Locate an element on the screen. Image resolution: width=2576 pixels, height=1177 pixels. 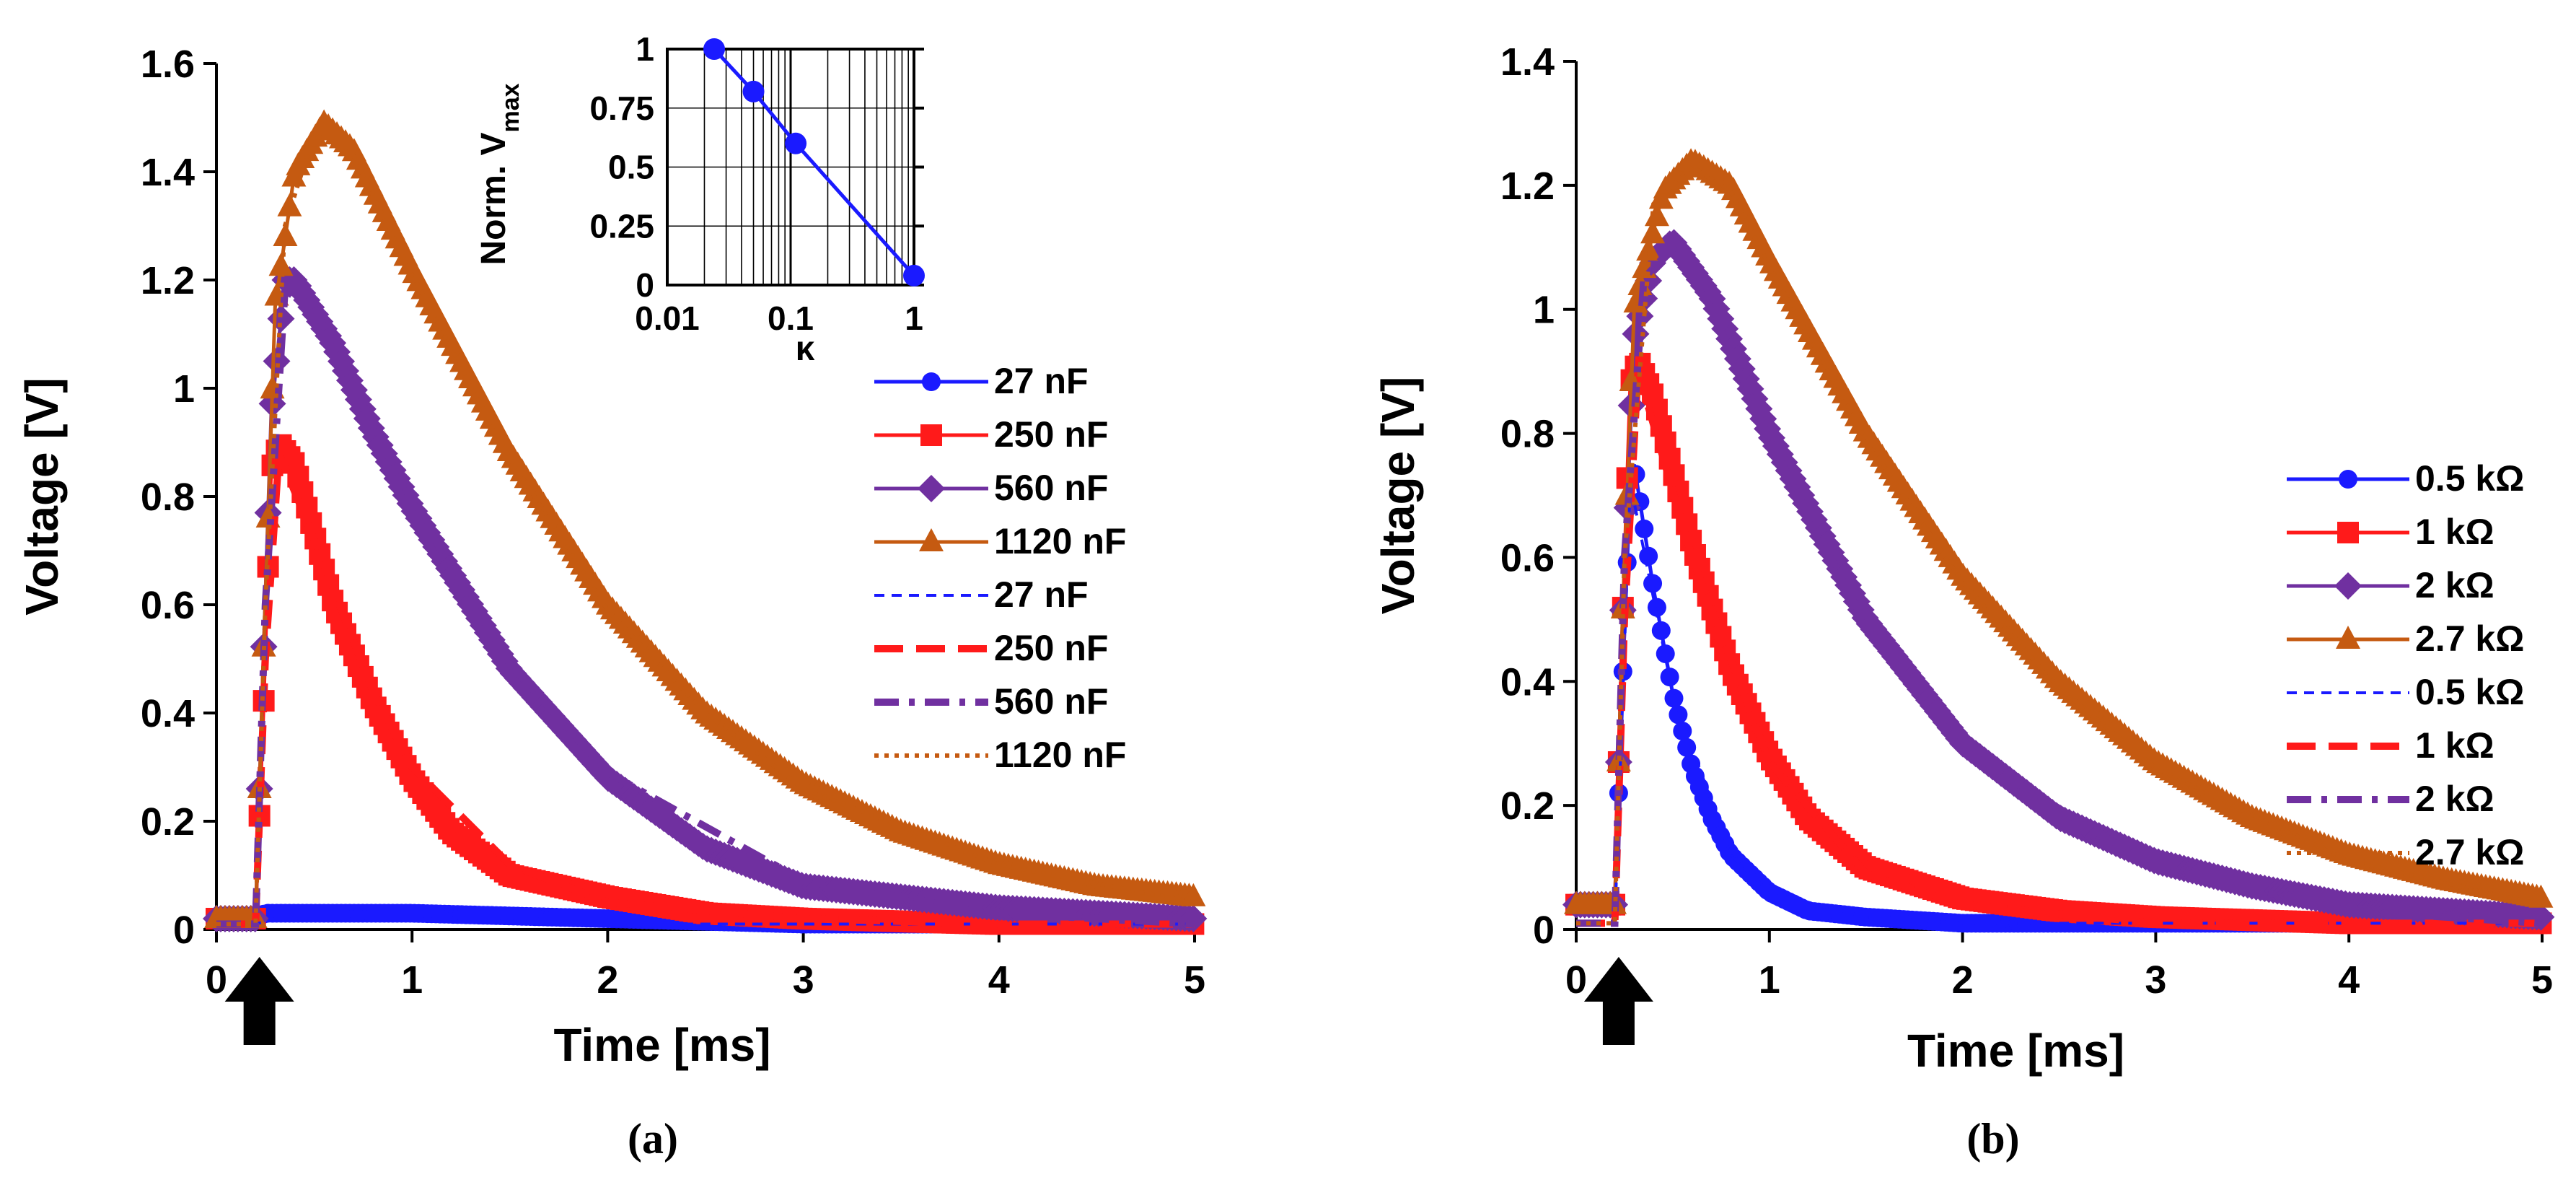
legend-item: 2 kΩ is located at coordinates (2390, 585).